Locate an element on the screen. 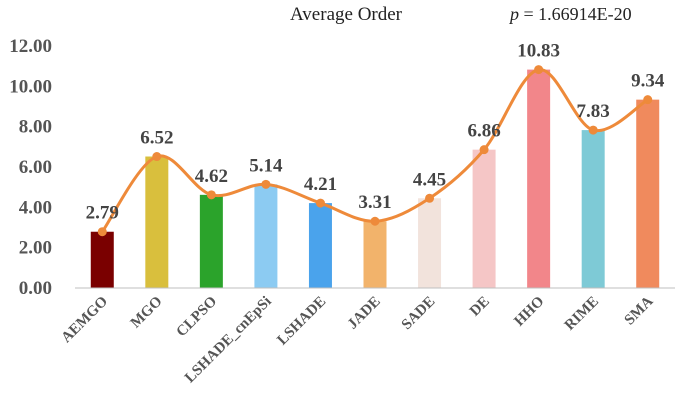 Image resolution: width=685 pixels, height=409 pixels. data-label: 7.83 is located at coordinates (593, 111).